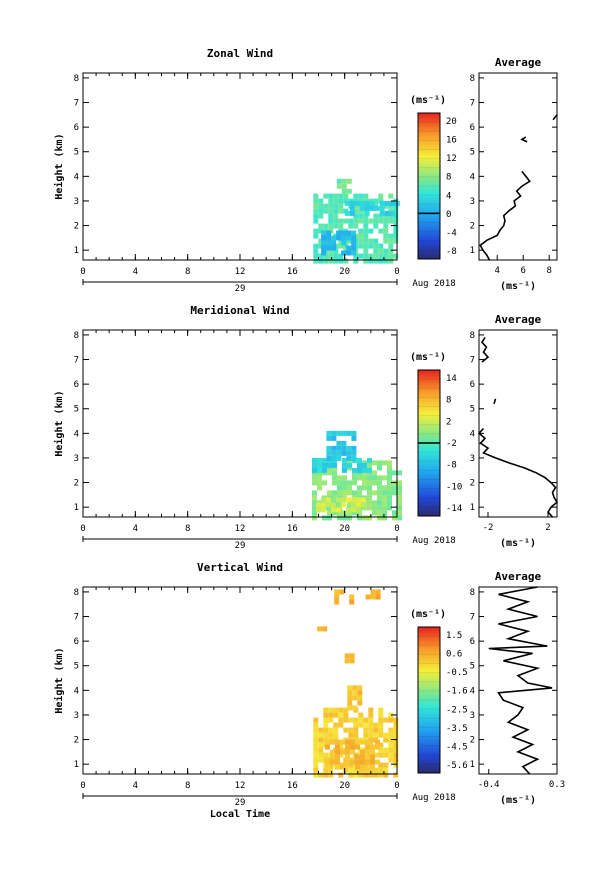 Image resolution: width=615 pixels, height=873 pixels. What do you see at coordinates (472, 79) in the screenshot?
I see `profile-y-tick-label: 8` at bounding box center [472, 79].